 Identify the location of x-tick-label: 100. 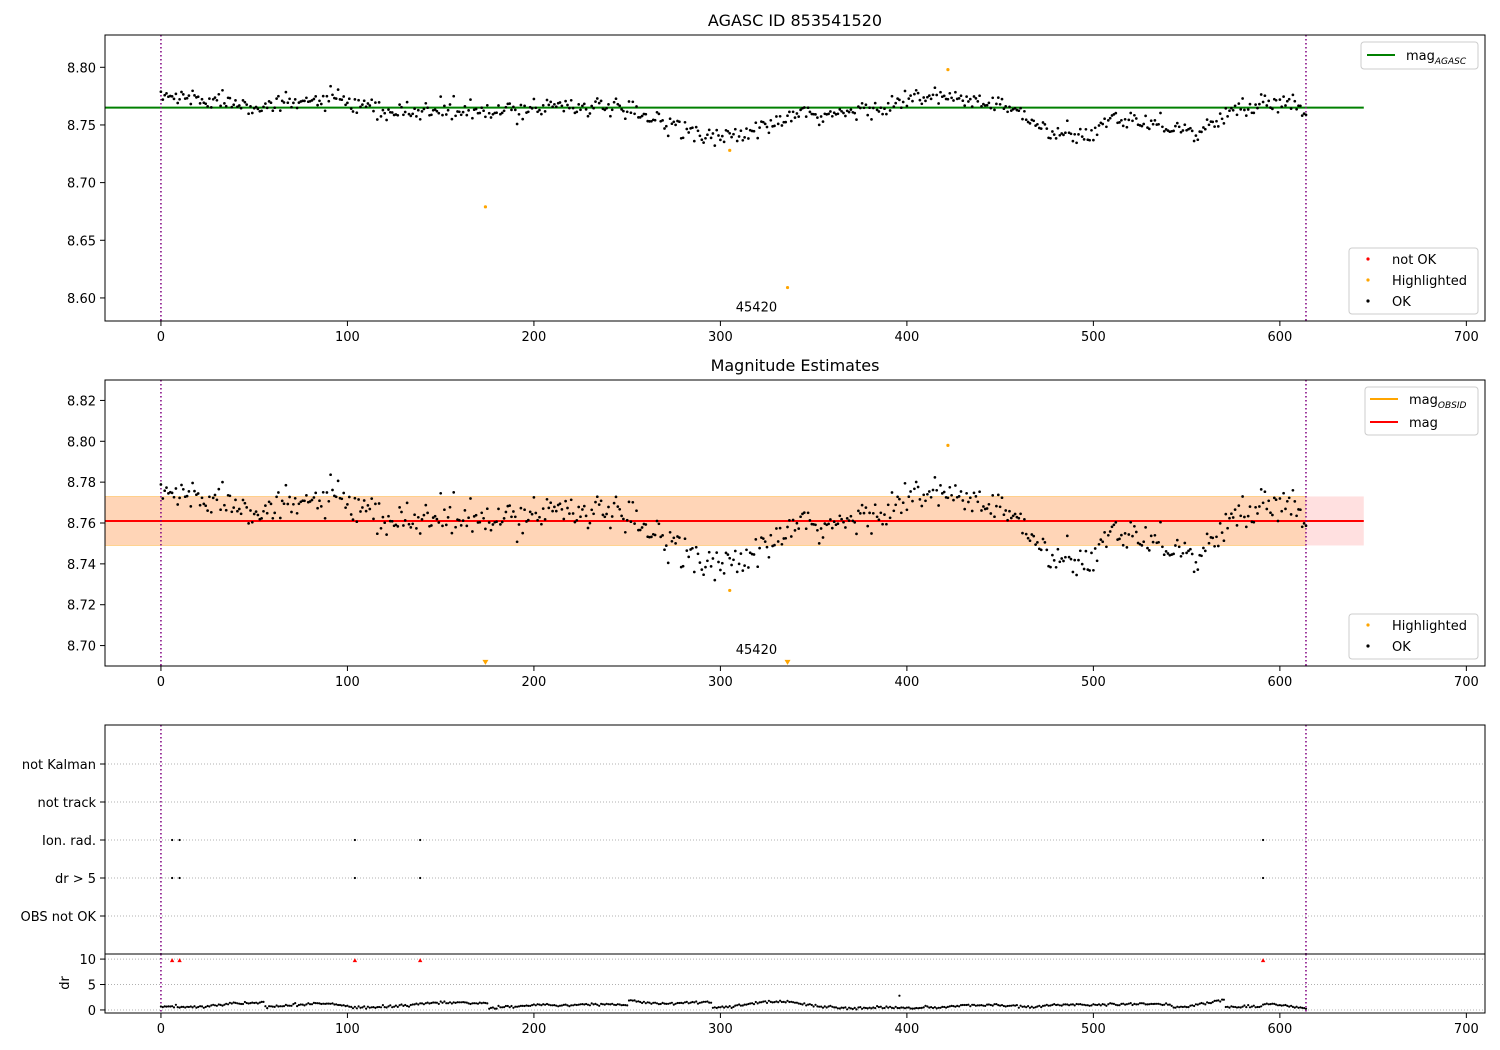
(347, 337).